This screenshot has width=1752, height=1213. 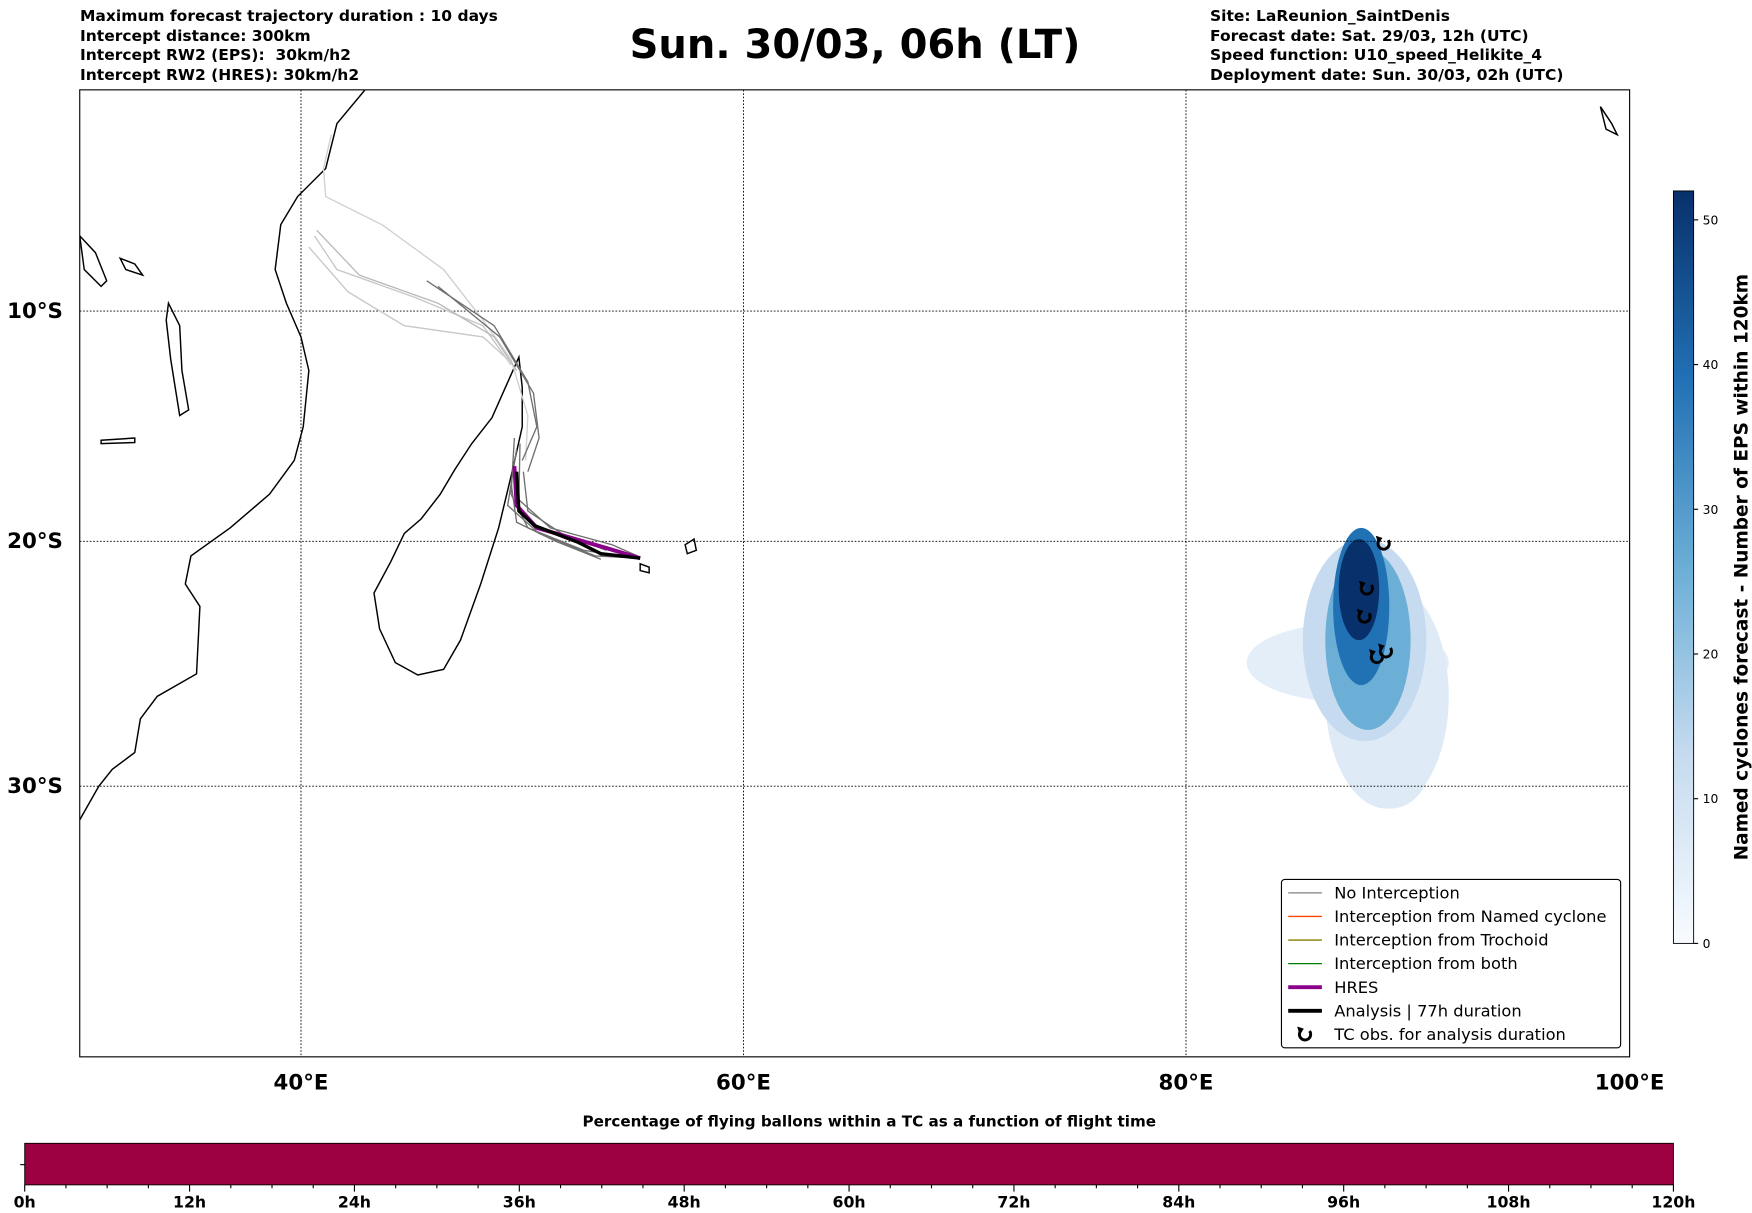 What do you see at coordinates (215, 55) in the screenshot?
I see `header-eps: Intercept RW2 (EPS): 30km/h2` at bounding box center [215, 55].